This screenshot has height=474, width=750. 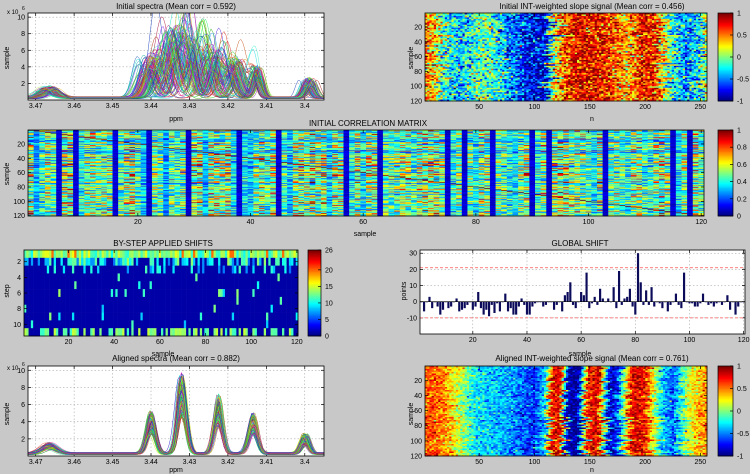 I want to click on initial-slope-cells, so click(x=566, y=57).